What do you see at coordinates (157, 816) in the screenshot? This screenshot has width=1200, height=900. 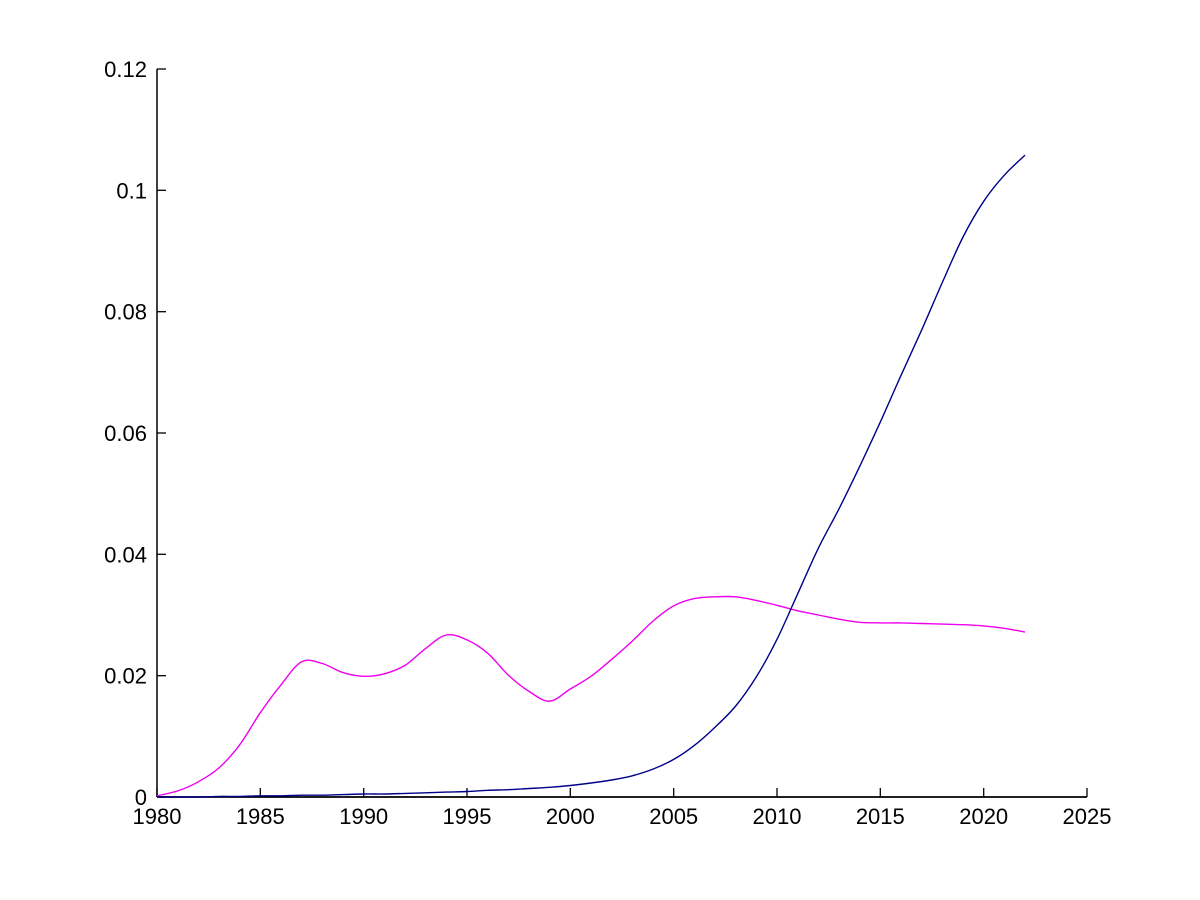 I see `x-tick-label: 1980` at bounding box center [157, 816].